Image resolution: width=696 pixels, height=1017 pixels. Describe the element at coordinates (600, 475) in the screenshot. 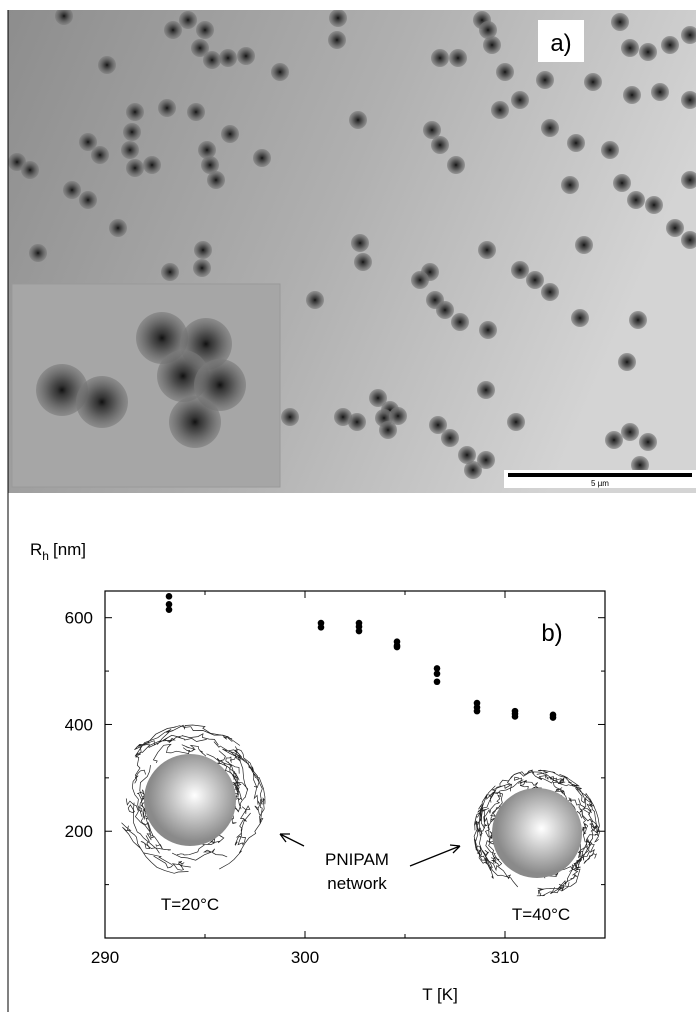

I see `scale-bar` at that location.